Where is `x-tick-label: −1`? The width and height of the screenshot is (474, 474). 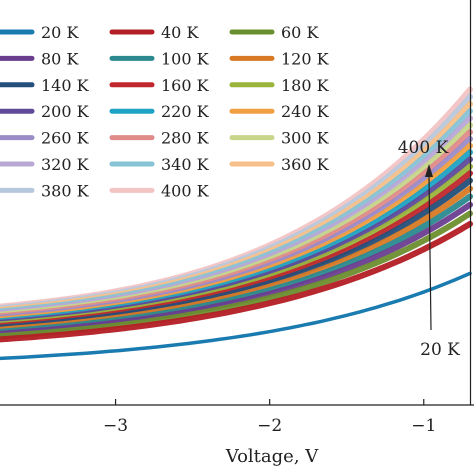 x-tick-label: −1 is located at coordinates (423, 426).